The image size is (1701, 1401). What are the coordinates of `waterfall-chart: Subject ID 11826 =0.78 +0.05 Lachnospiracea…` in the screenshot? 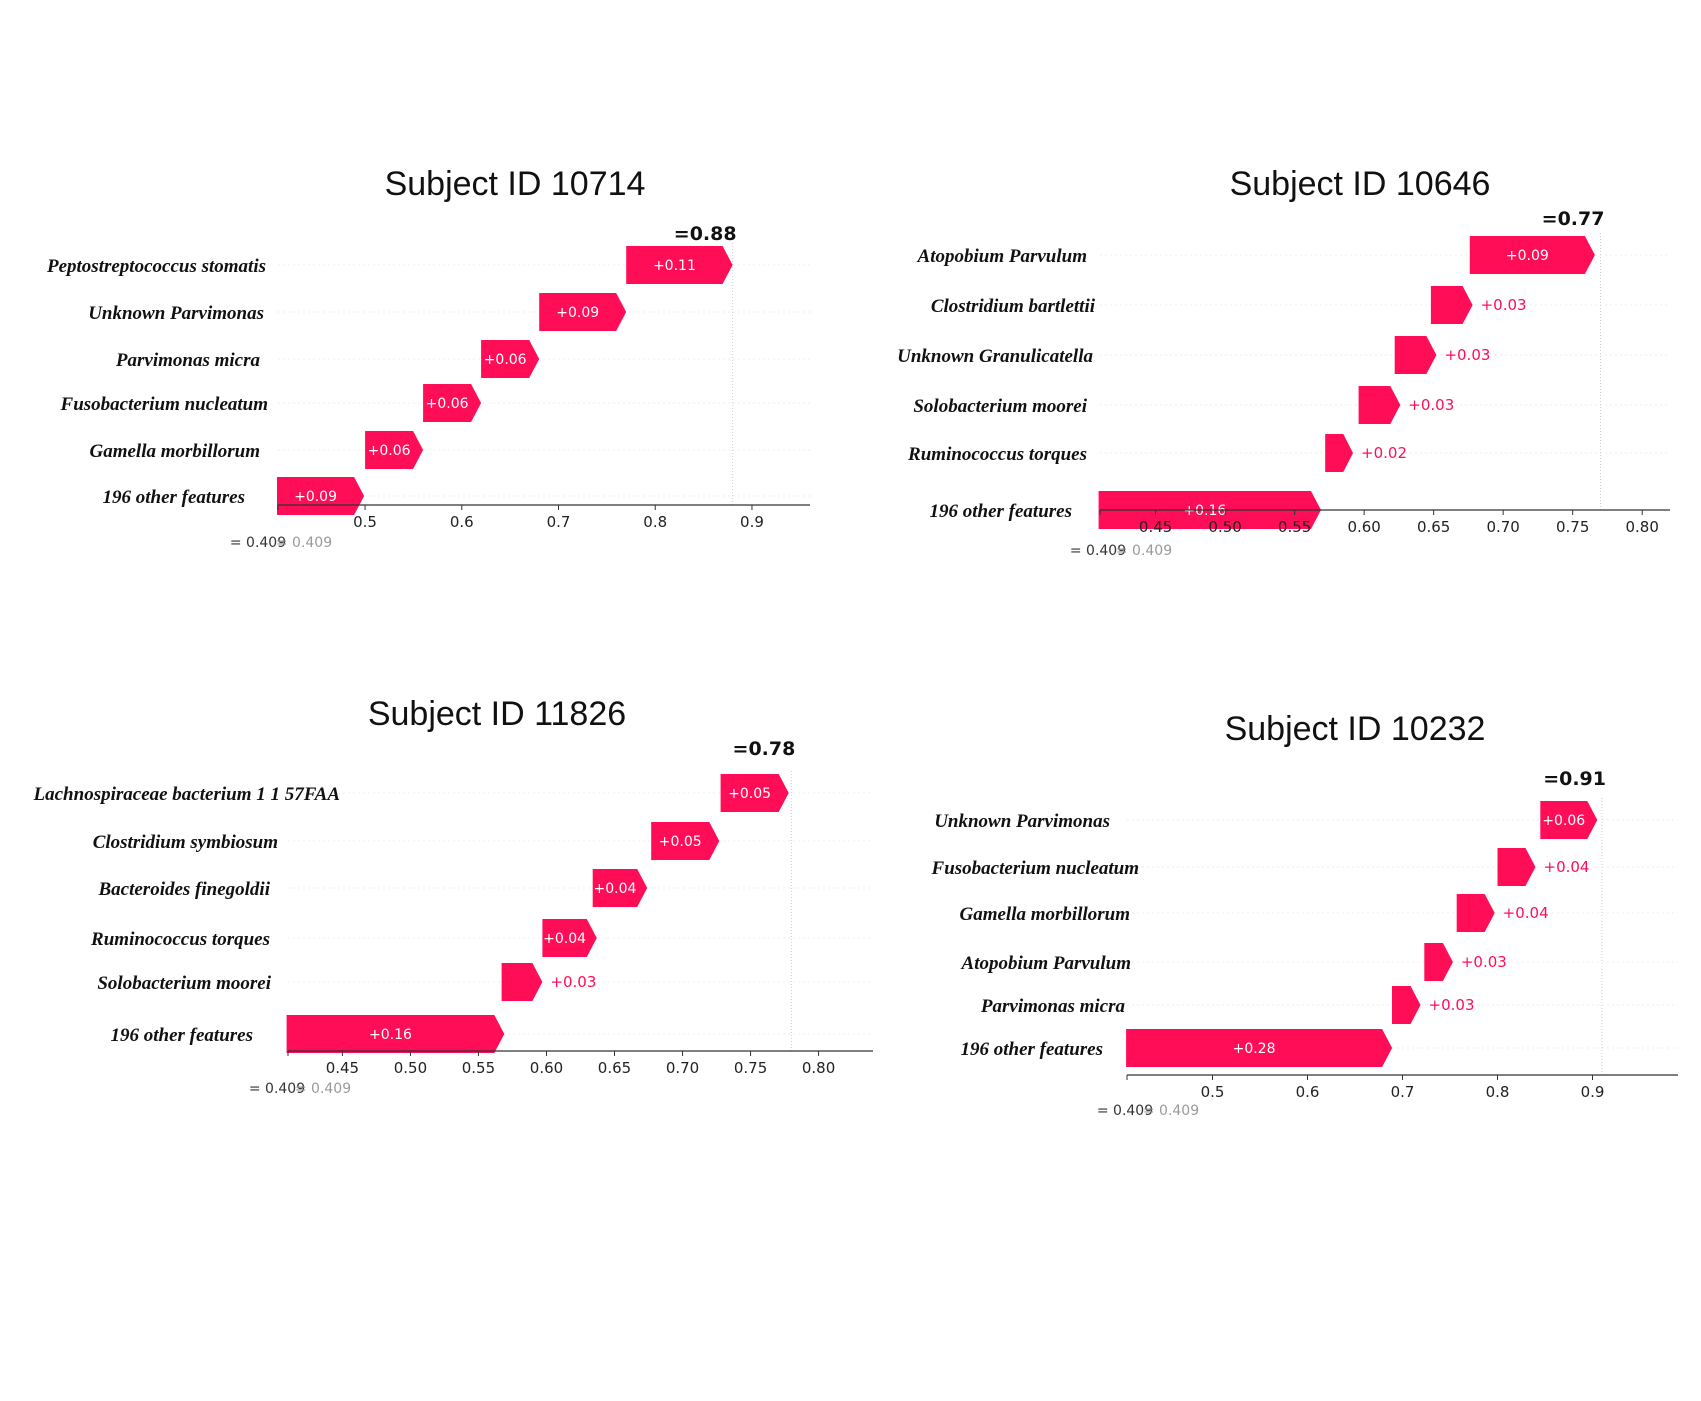 It's located at (453, 896).